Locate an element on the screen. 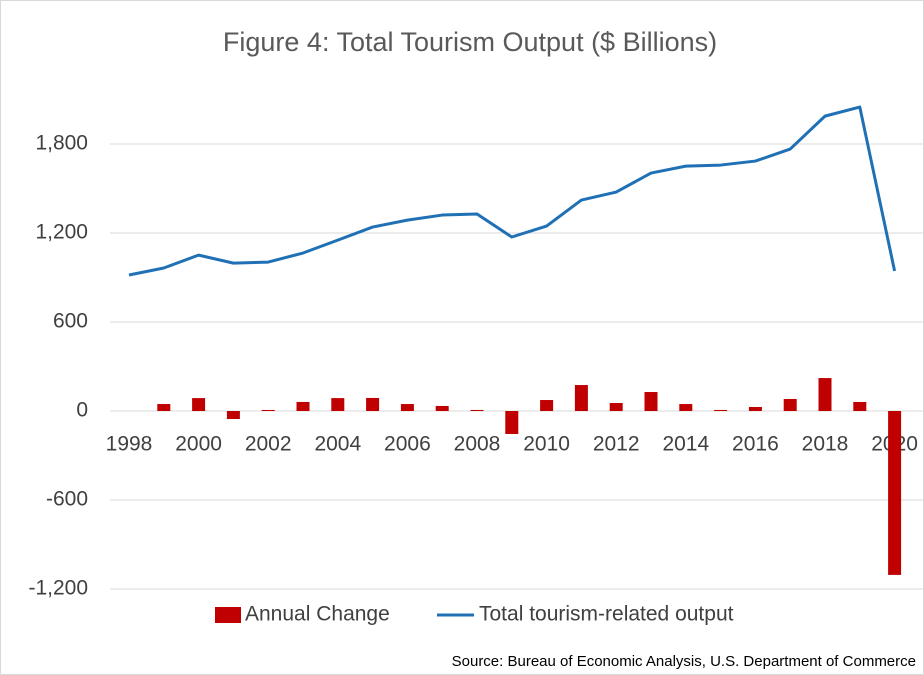 The width and height of the screenshot is (924, 675). x-tick-label: 2010 is located at coordinates (546, 444).